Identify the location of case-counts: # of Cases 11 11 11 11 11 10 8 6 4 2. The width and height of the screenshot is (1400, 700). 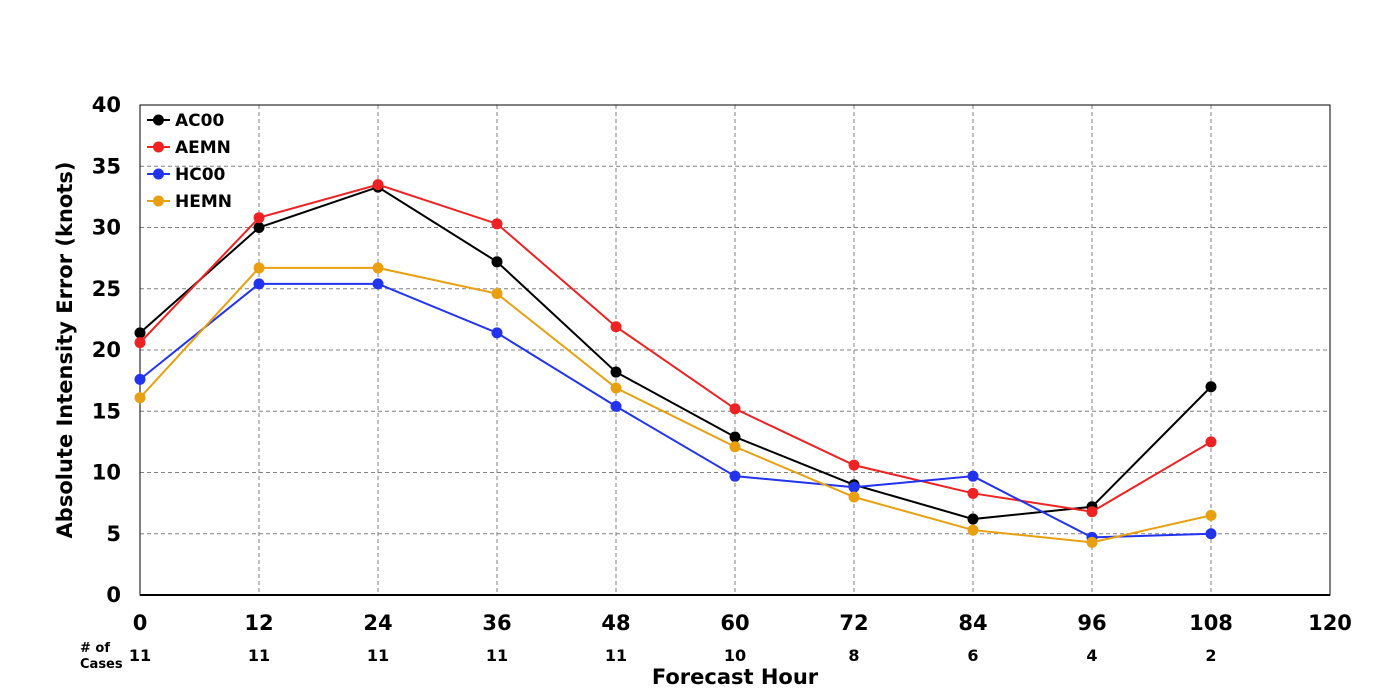
(648, 656).